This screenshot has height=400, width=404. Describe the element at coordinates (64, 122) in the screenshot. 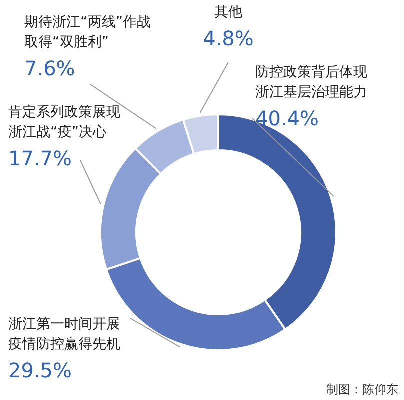

I see `slice-label: 肯定系列政策展现浙江战“疫”决心` at that location.